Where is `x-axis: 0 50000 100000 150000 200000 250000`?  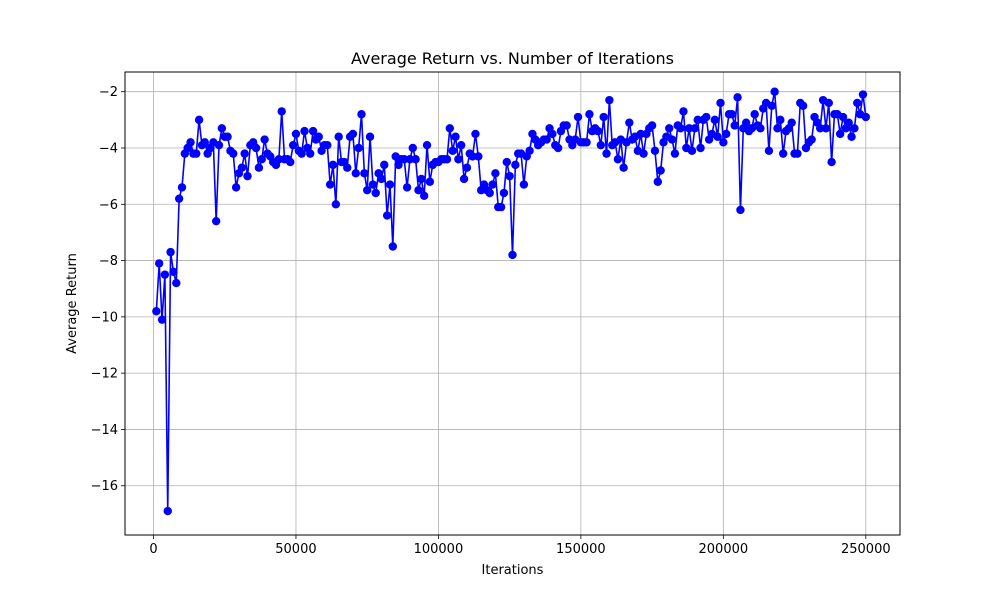 x-axis: 0 50000 100000 150000 200000 250000 is located at coordinates (520, 546).